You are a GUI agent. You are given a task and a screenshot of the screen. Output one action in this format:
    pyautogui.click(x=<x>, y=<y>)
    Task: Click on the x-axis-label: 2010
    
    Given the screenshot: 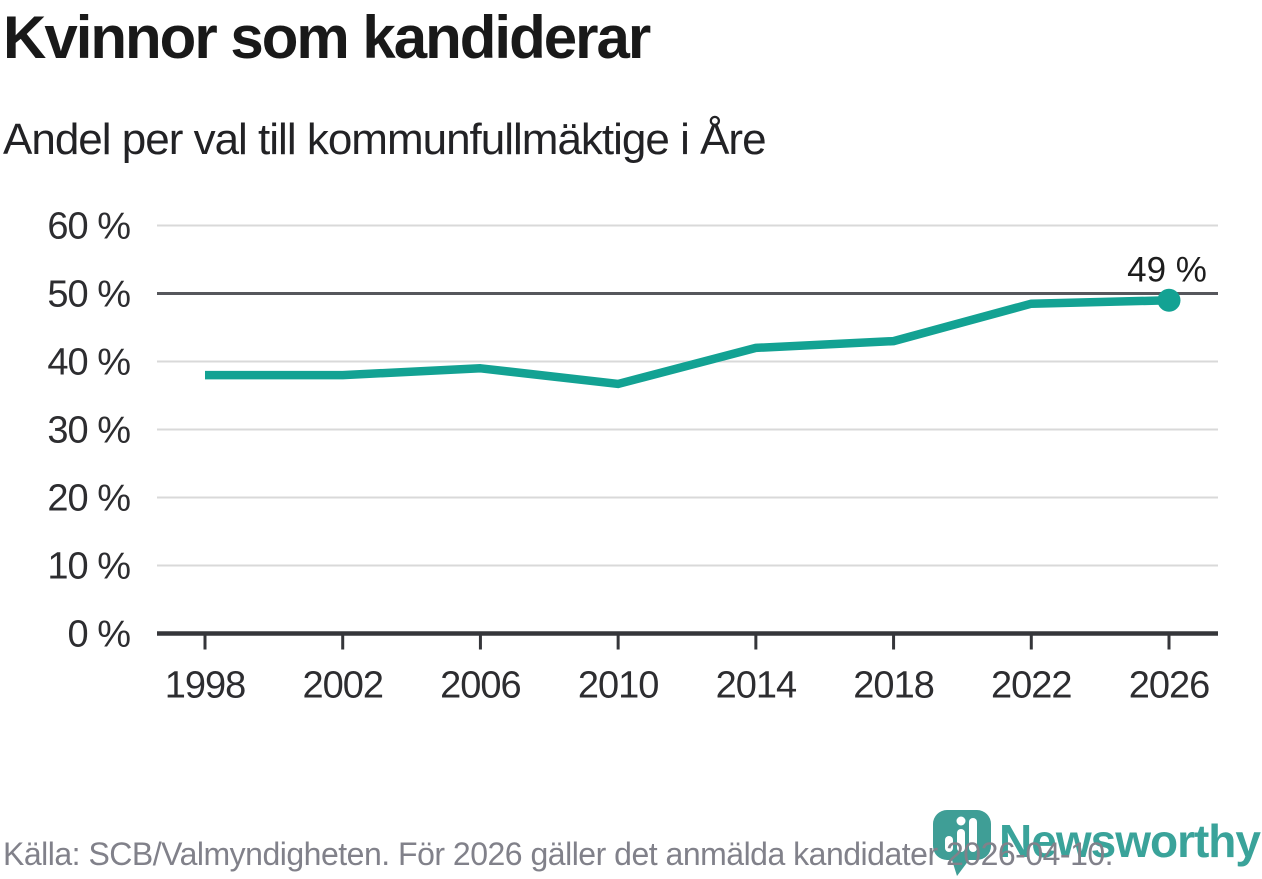 What is the action you would take?
    pyautogui.click(x=618, y=686)
    